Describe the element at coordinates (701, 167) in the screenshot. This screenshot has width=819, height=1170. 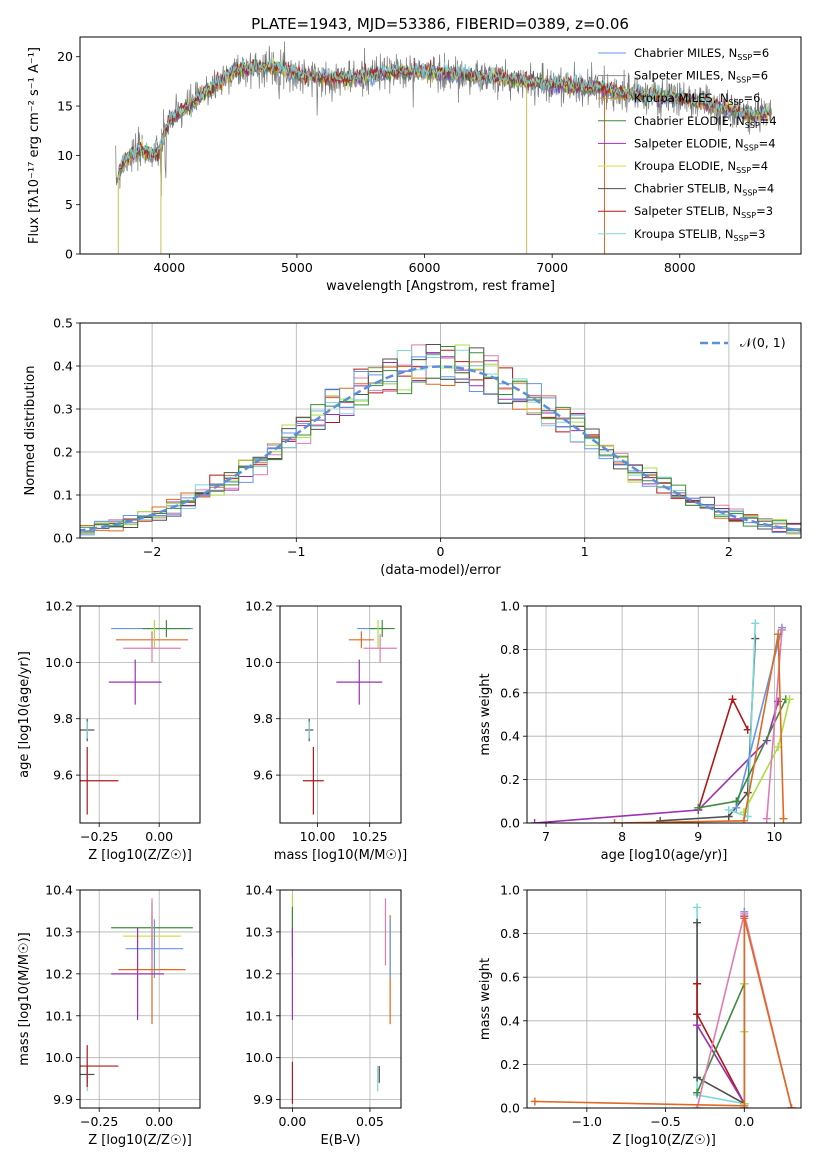
I see `legend-label: Kroupa ELODIE, NSSP=4` at that location.